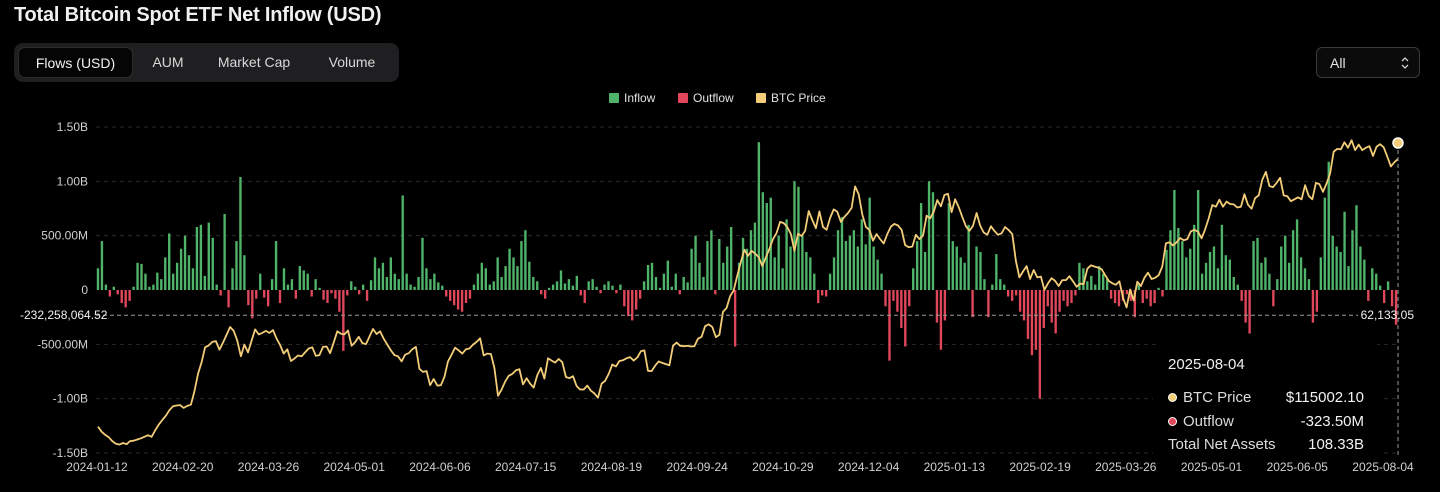  What do you see at coordinates (72, 127) in the screenshot?
I see `y-tick-label: 1.50B` at bounding box center [72, 127].